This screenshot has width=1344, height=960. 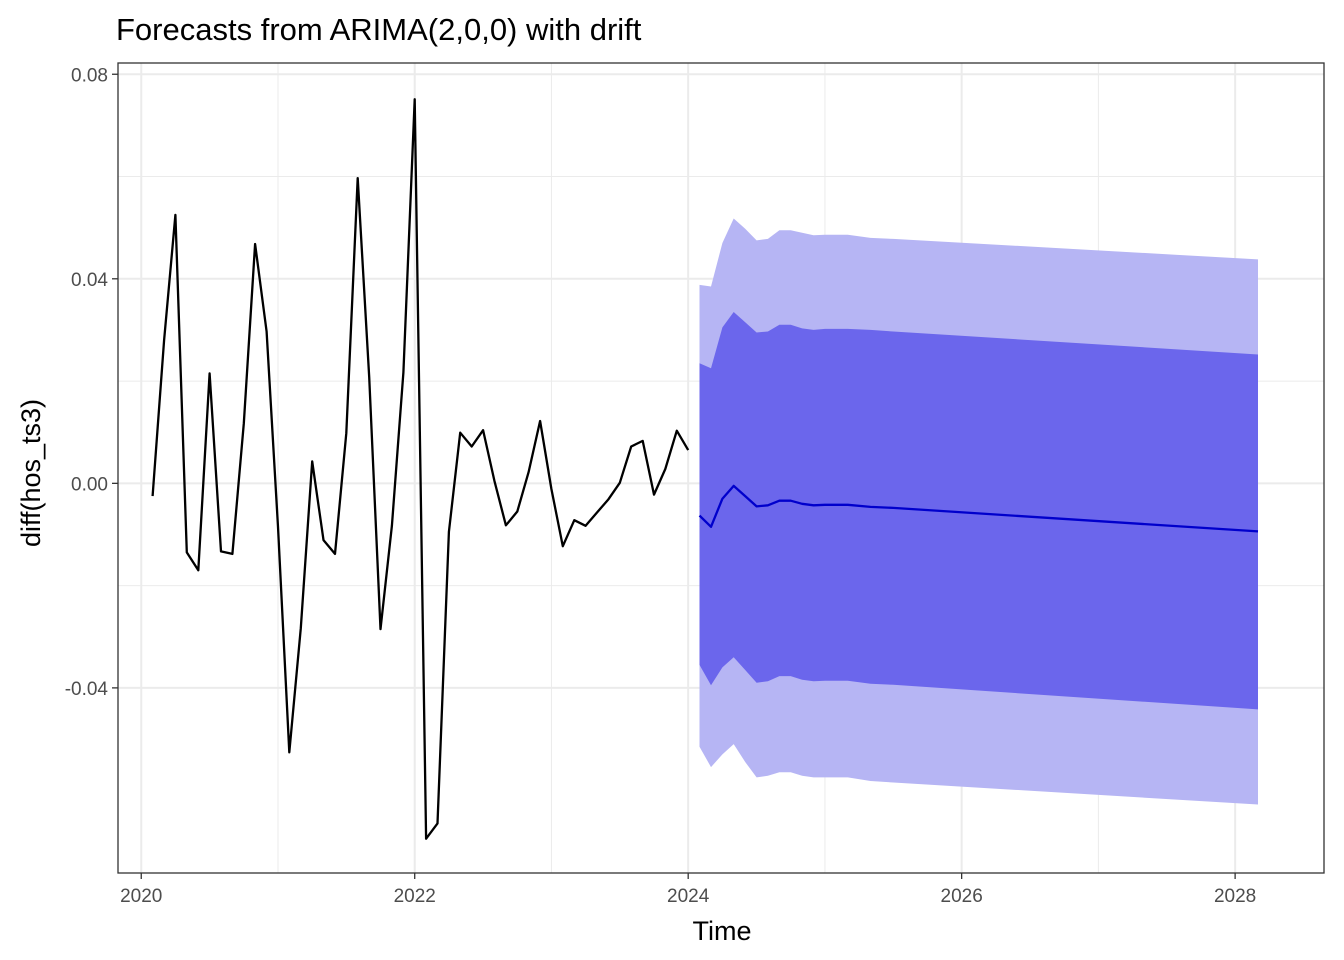 What do you see at coordinates (962, 896) in the screenshot?
I see `x-tick-label: 2026` at bounding box center [962, 896].